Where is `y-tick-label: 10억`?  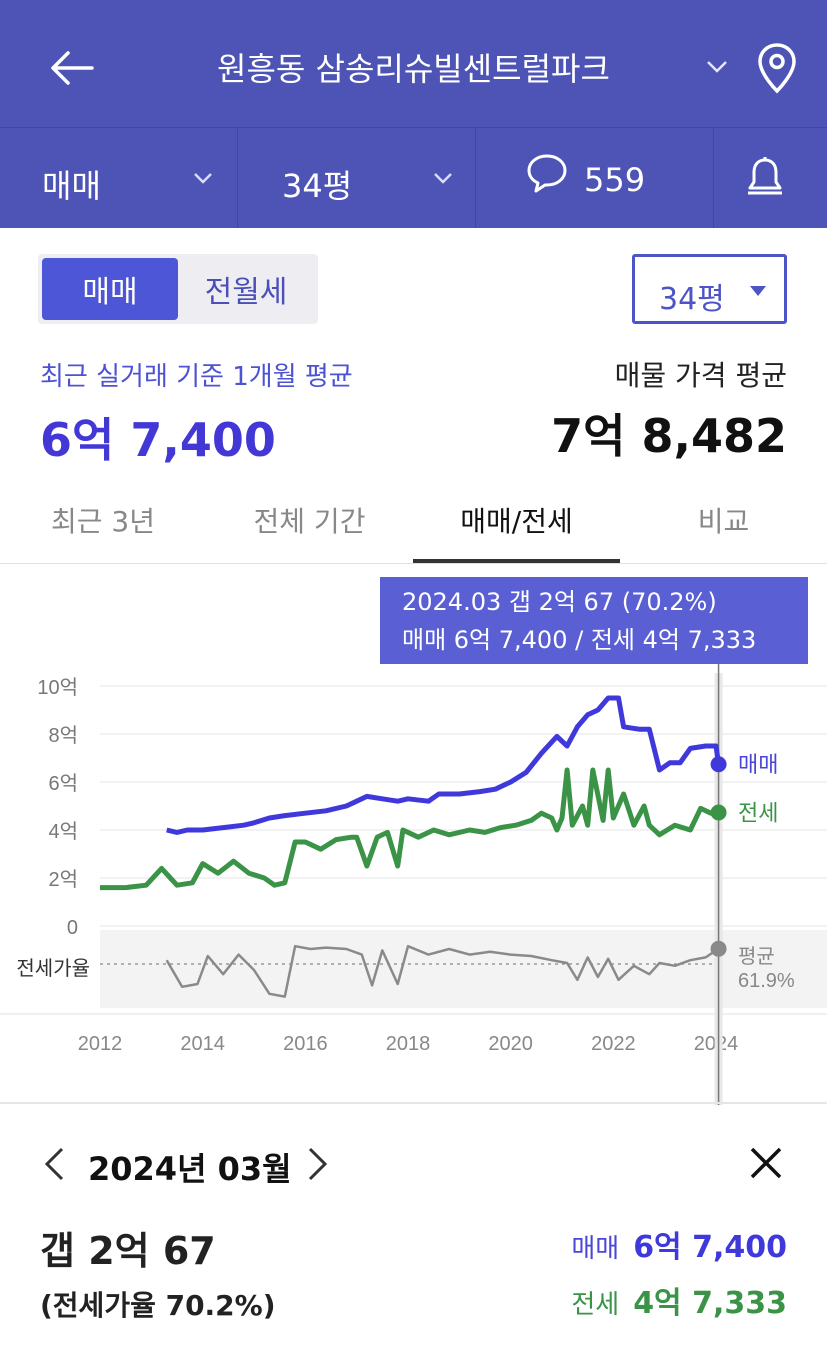 y-tick-label: 10억 is located at coordinates (57, 687).